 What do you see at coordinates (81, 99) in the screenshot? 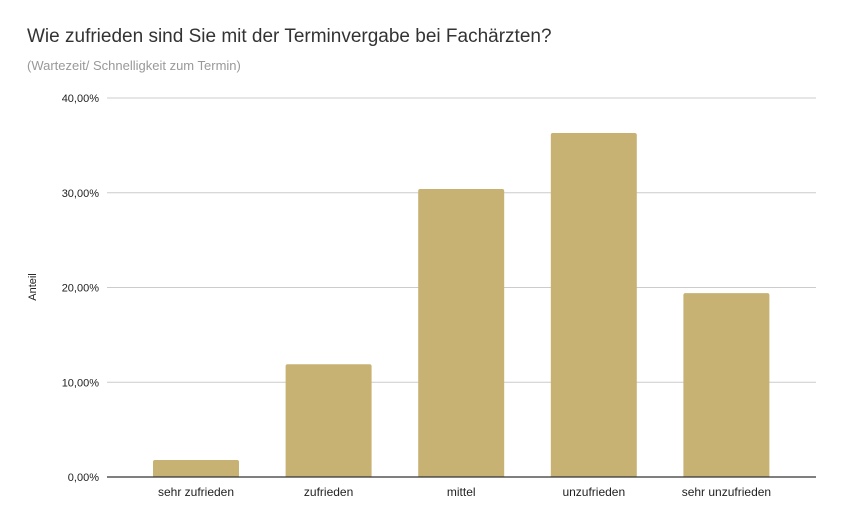
I see `y-tick-label: 40,00%` at bounding box center [81, 99].